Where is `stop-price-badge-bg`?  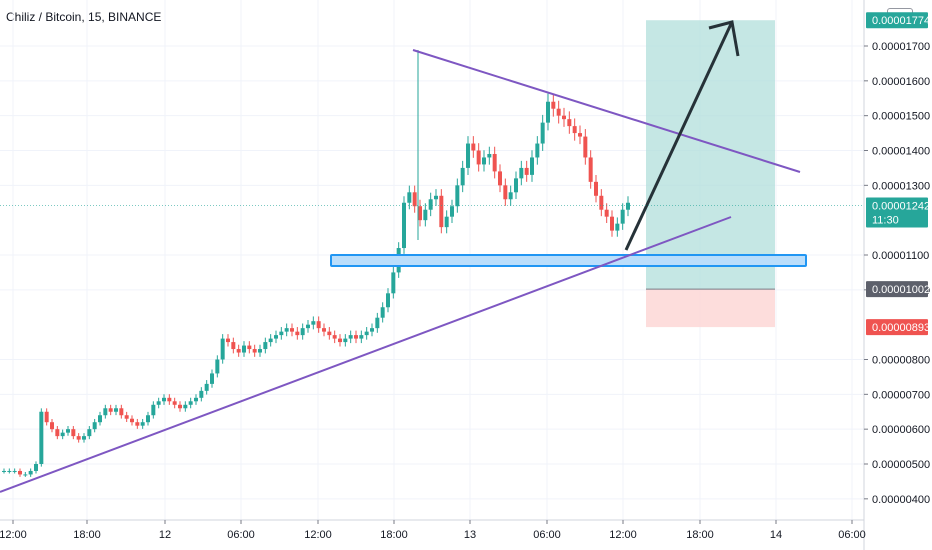
stop-price-badge-bg is located at coordinates (897, 327).